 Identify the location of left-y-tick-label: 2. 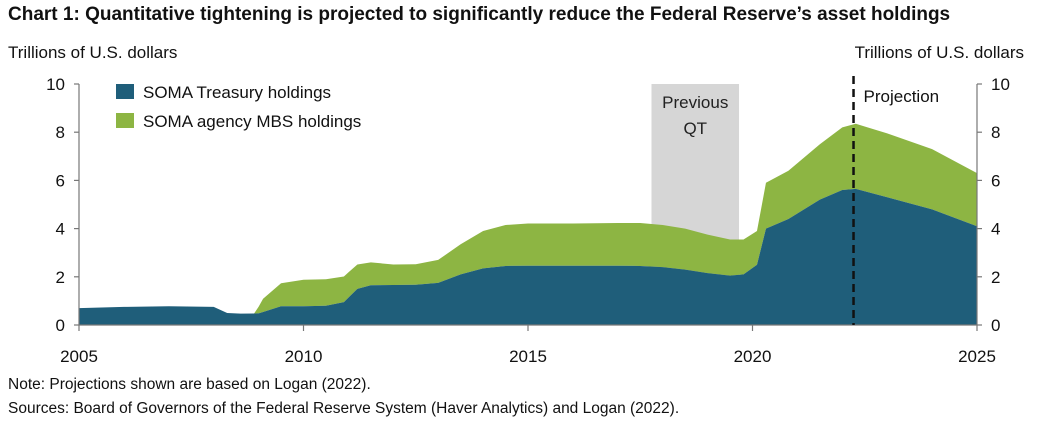
(60, 277).